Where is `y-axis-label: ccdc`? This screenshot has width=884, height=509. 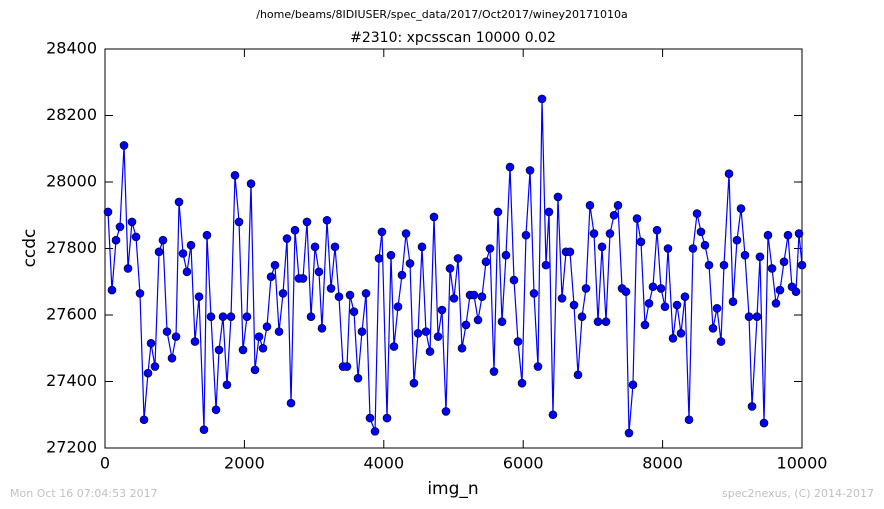 y-axis-label: ccdc is located at coordinates (30, 248).